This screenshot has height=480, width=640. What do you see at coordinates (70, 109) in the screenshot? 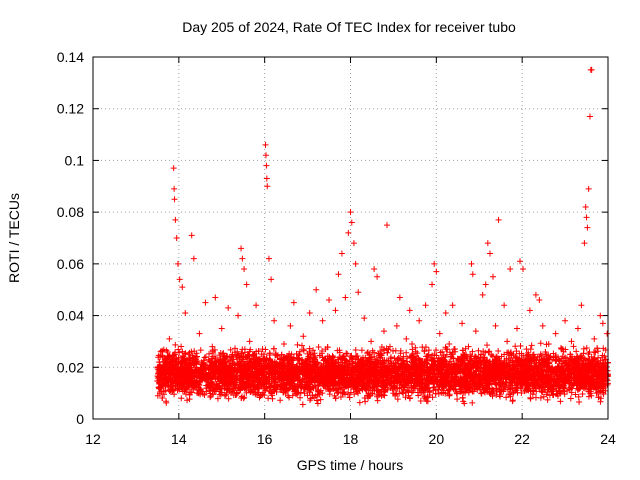
I see `y-tick-label: 0.12` at bounding box center [70, 109].